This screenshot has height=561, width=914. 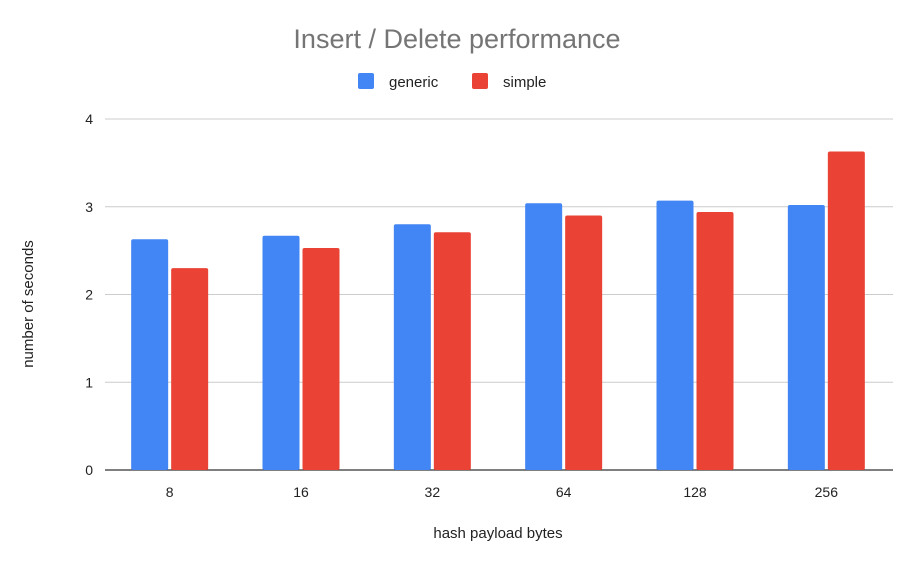 I want to click on legend-label-simple: simple, so click(x=524, y=82).